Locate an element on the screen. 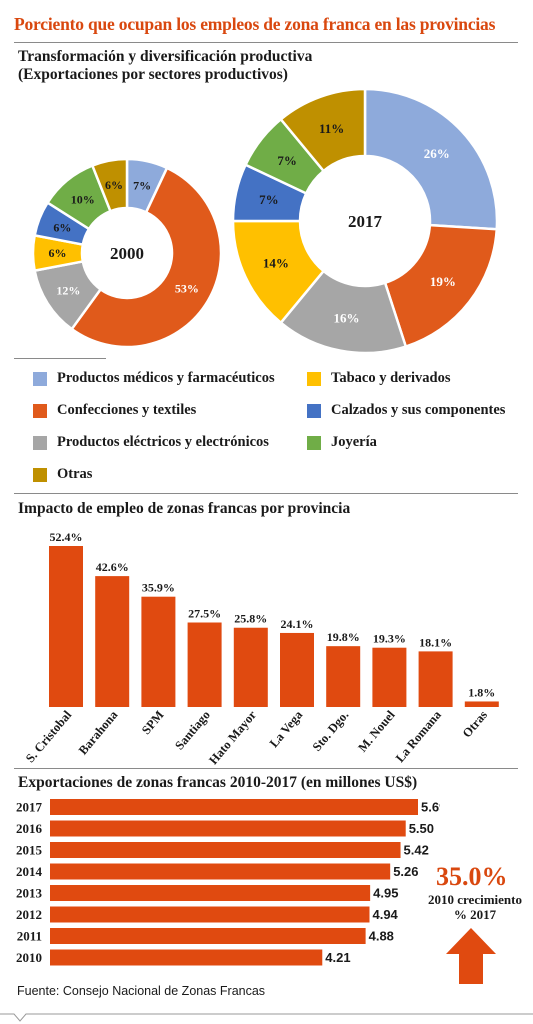 The height and width of the screenshot is (1024, 533). section2-divider is located at coordinates (266, 493).